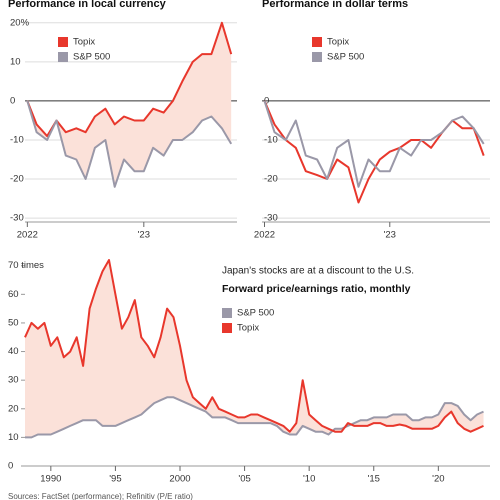 Image resolution: width=500 pixels, height=500 pixels. Describe the element at coordinates (244, 479) in the screenshot. I see `x-tick-label: '05` at that location.